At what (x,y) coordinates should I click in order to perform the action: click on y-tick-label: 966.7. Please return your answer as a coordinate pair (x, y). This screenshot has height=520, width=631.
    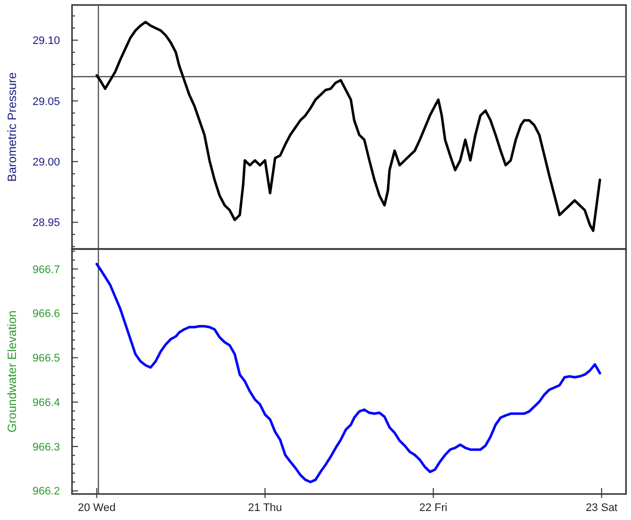
    Looking at the image, I should click on (46, 270).